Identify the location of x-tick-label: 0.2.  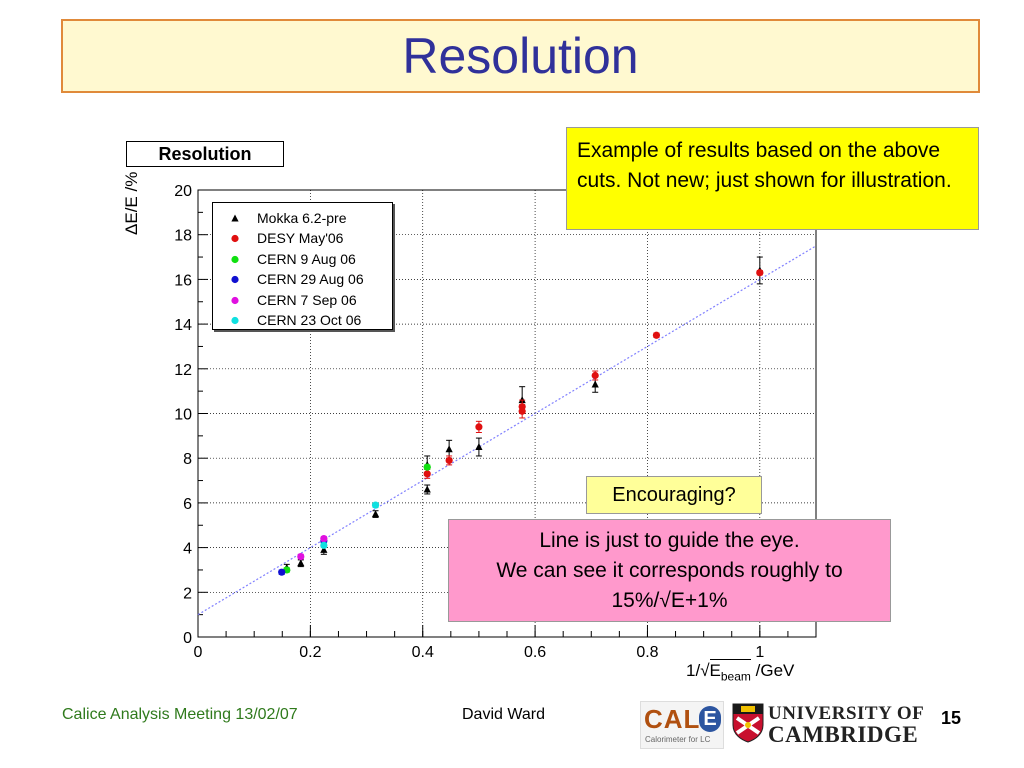
(310, 652).